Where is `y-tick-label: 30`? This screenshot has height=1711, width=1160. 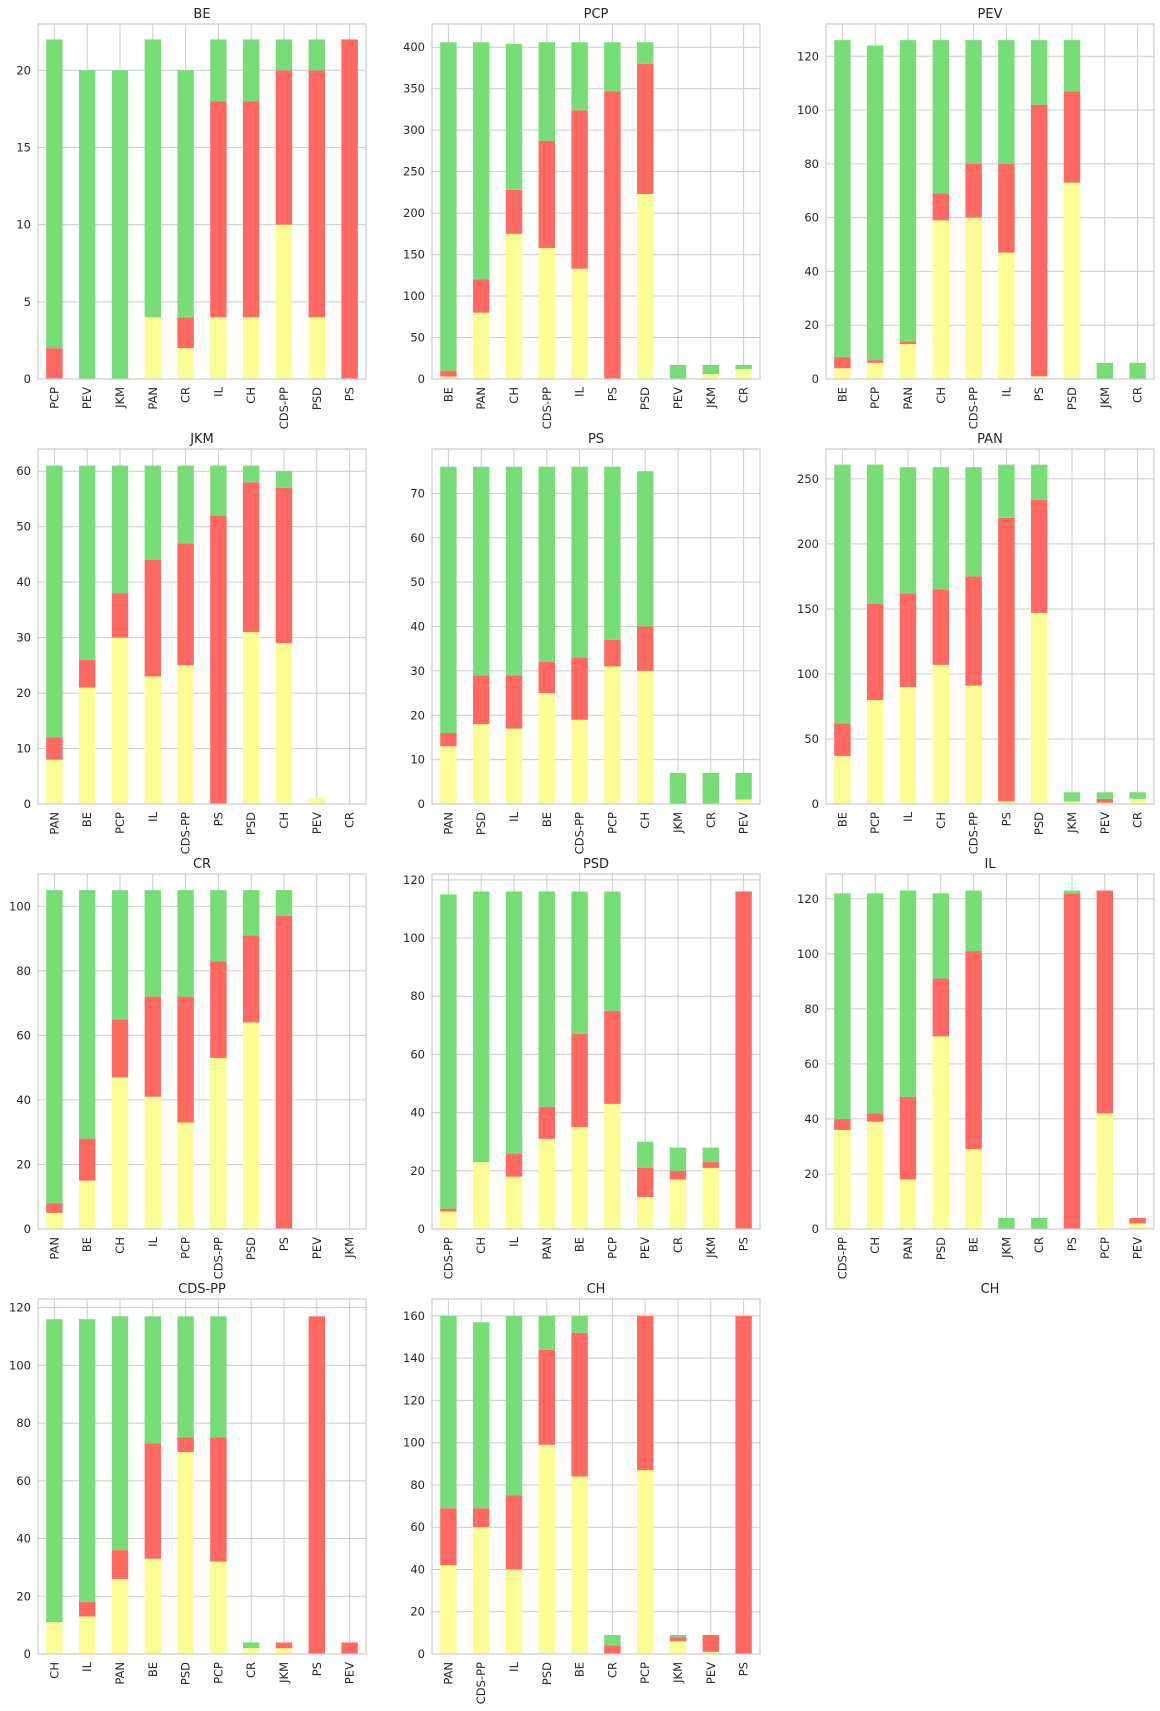 y-tick-label: 30 is located at coordinates (417, 671).